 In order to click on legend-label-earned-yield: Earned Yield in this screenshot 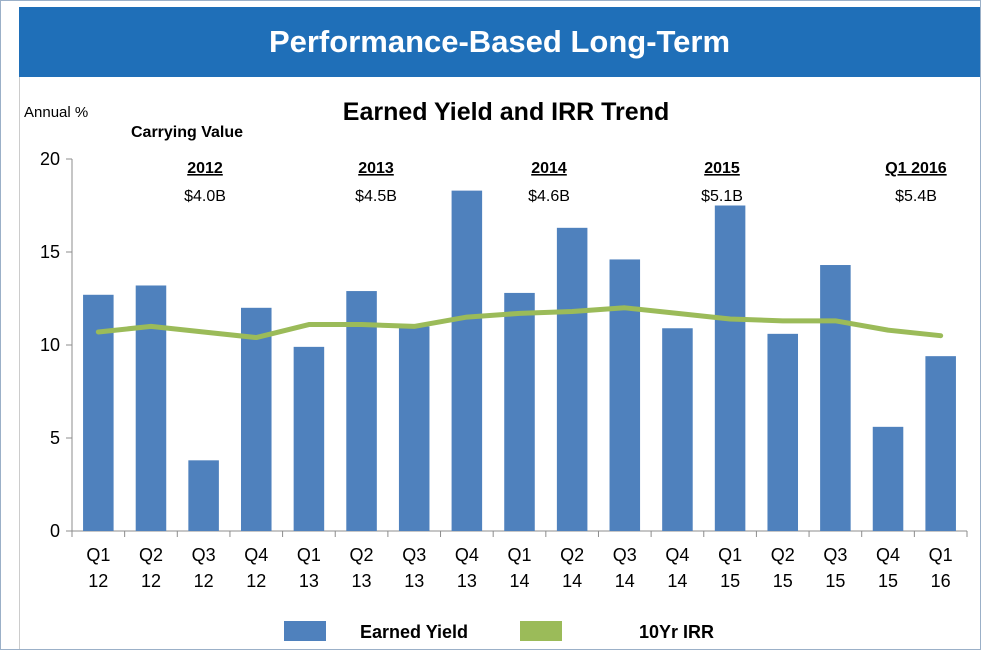, I will do `click(414, 632)`.